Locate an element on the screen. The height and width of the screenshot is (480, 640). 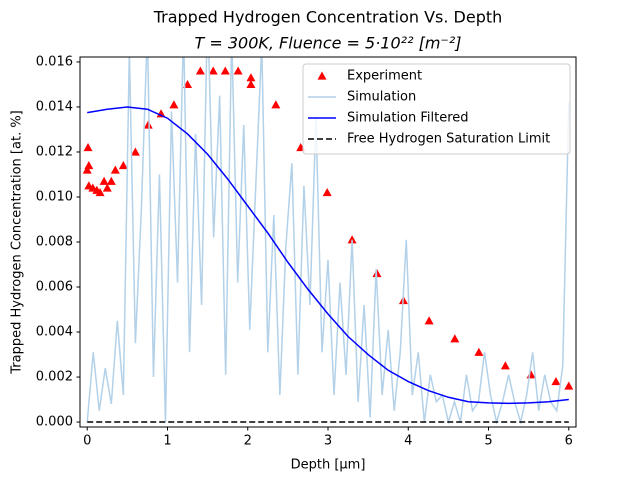
y-tick-label: 0.002 is located at coordinates (54, 377).